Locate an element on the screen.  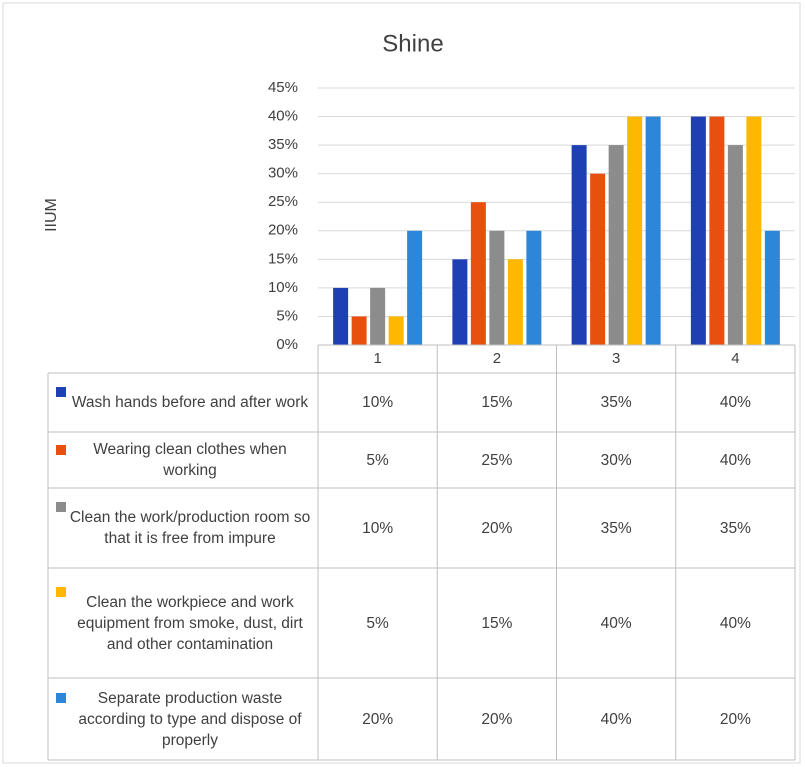
y-tick-label: 5% is located at coordinates (287, 315).